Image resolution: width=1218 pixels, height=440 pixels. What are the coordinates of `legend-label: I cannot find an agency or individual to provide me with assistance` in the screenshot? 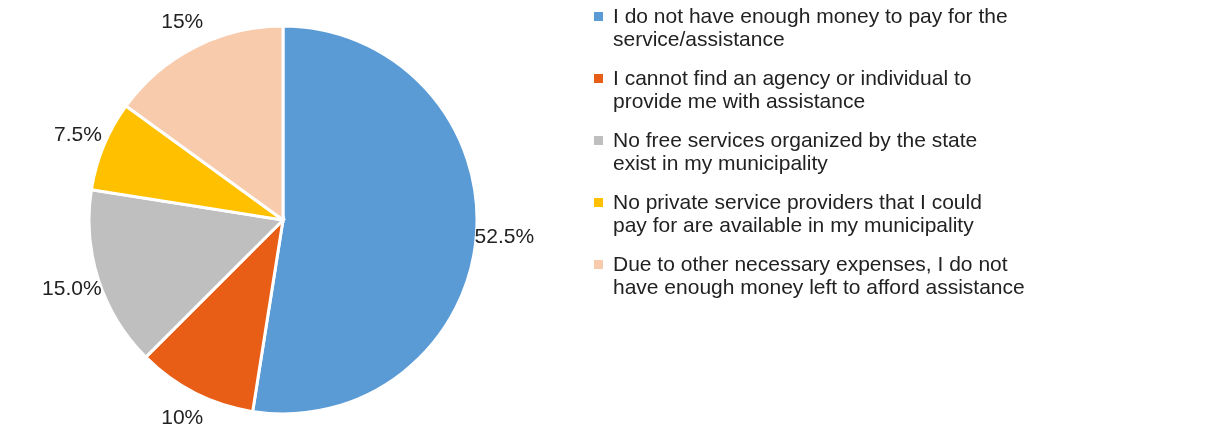 It's located at (792, 88).